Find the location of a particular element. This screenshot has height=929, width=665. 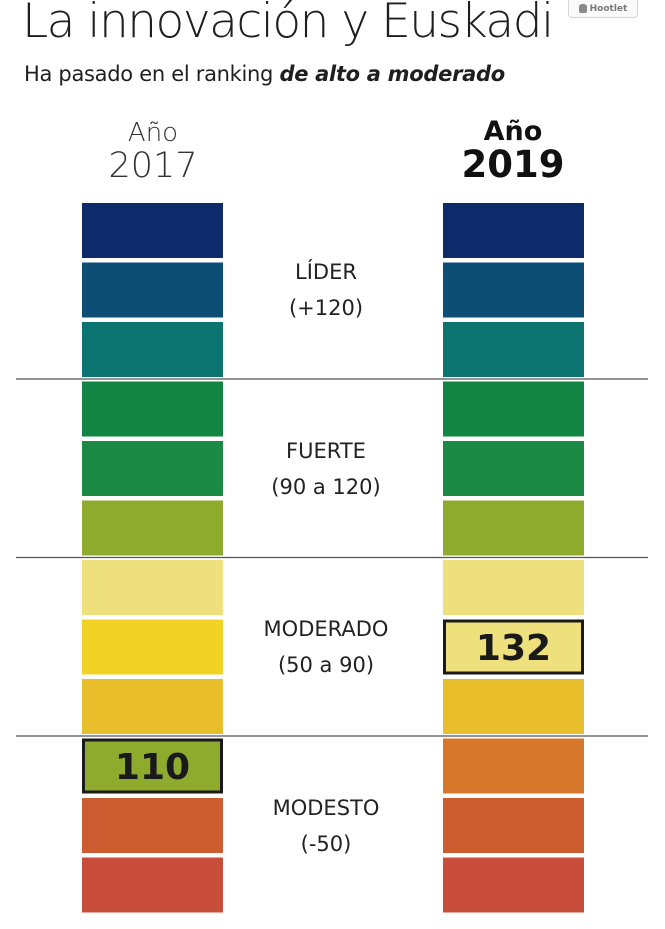

tier-name: FUERTE is located at coordinates (326, 450).